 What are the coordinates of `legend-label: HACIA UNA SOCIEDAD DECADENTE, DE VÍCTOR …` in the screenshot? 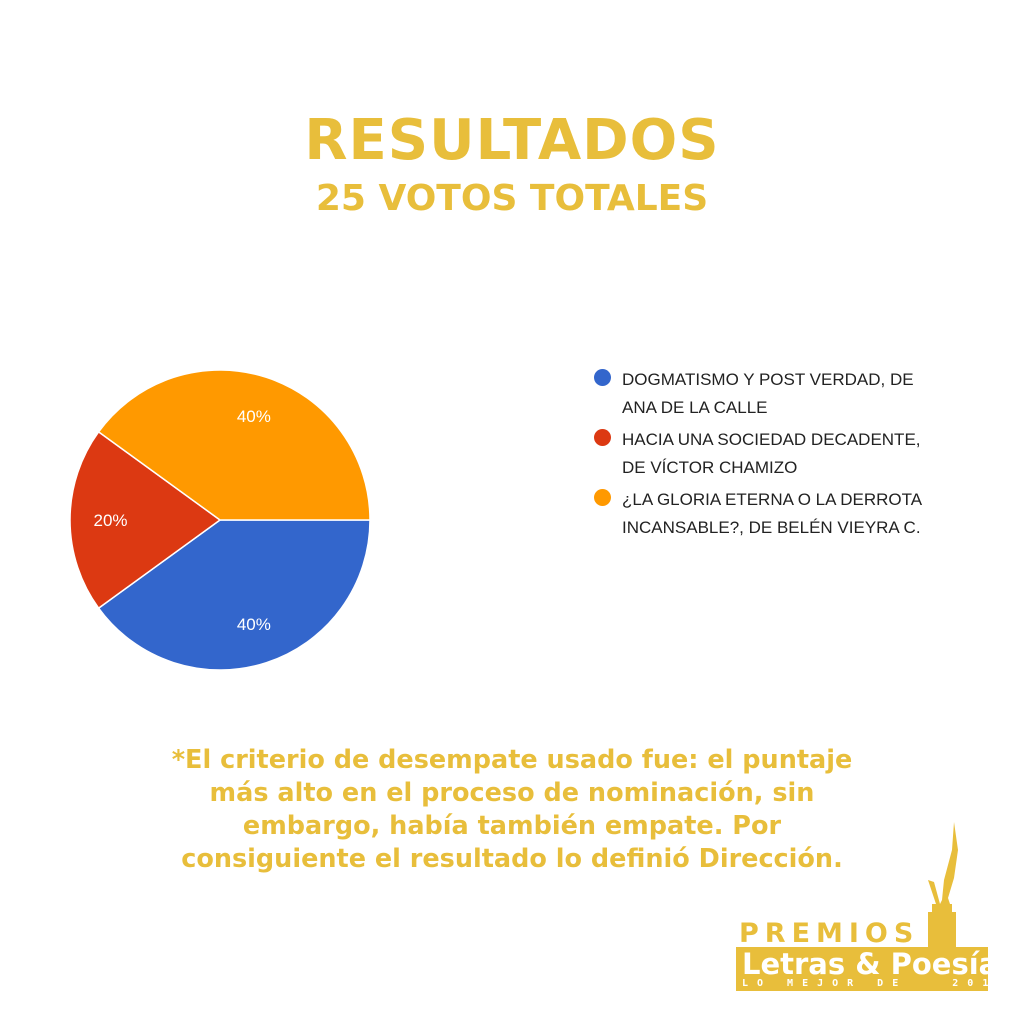 It's located at (771, 453).